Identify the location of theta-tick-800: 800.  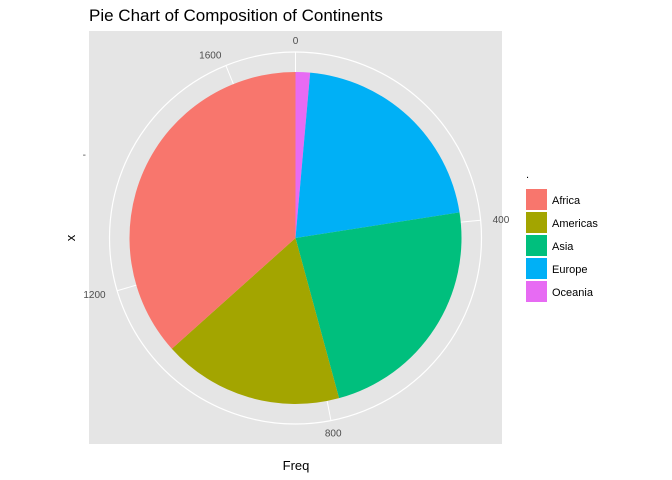
(333, 433).